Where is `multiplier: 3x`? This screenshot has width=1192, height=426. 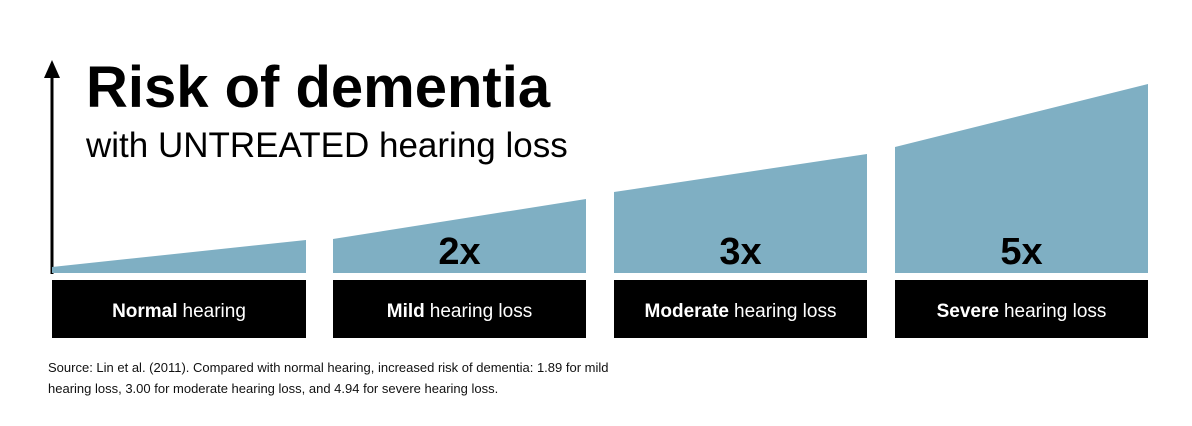 multiplier: 3x is located at coordinates (740, 252).